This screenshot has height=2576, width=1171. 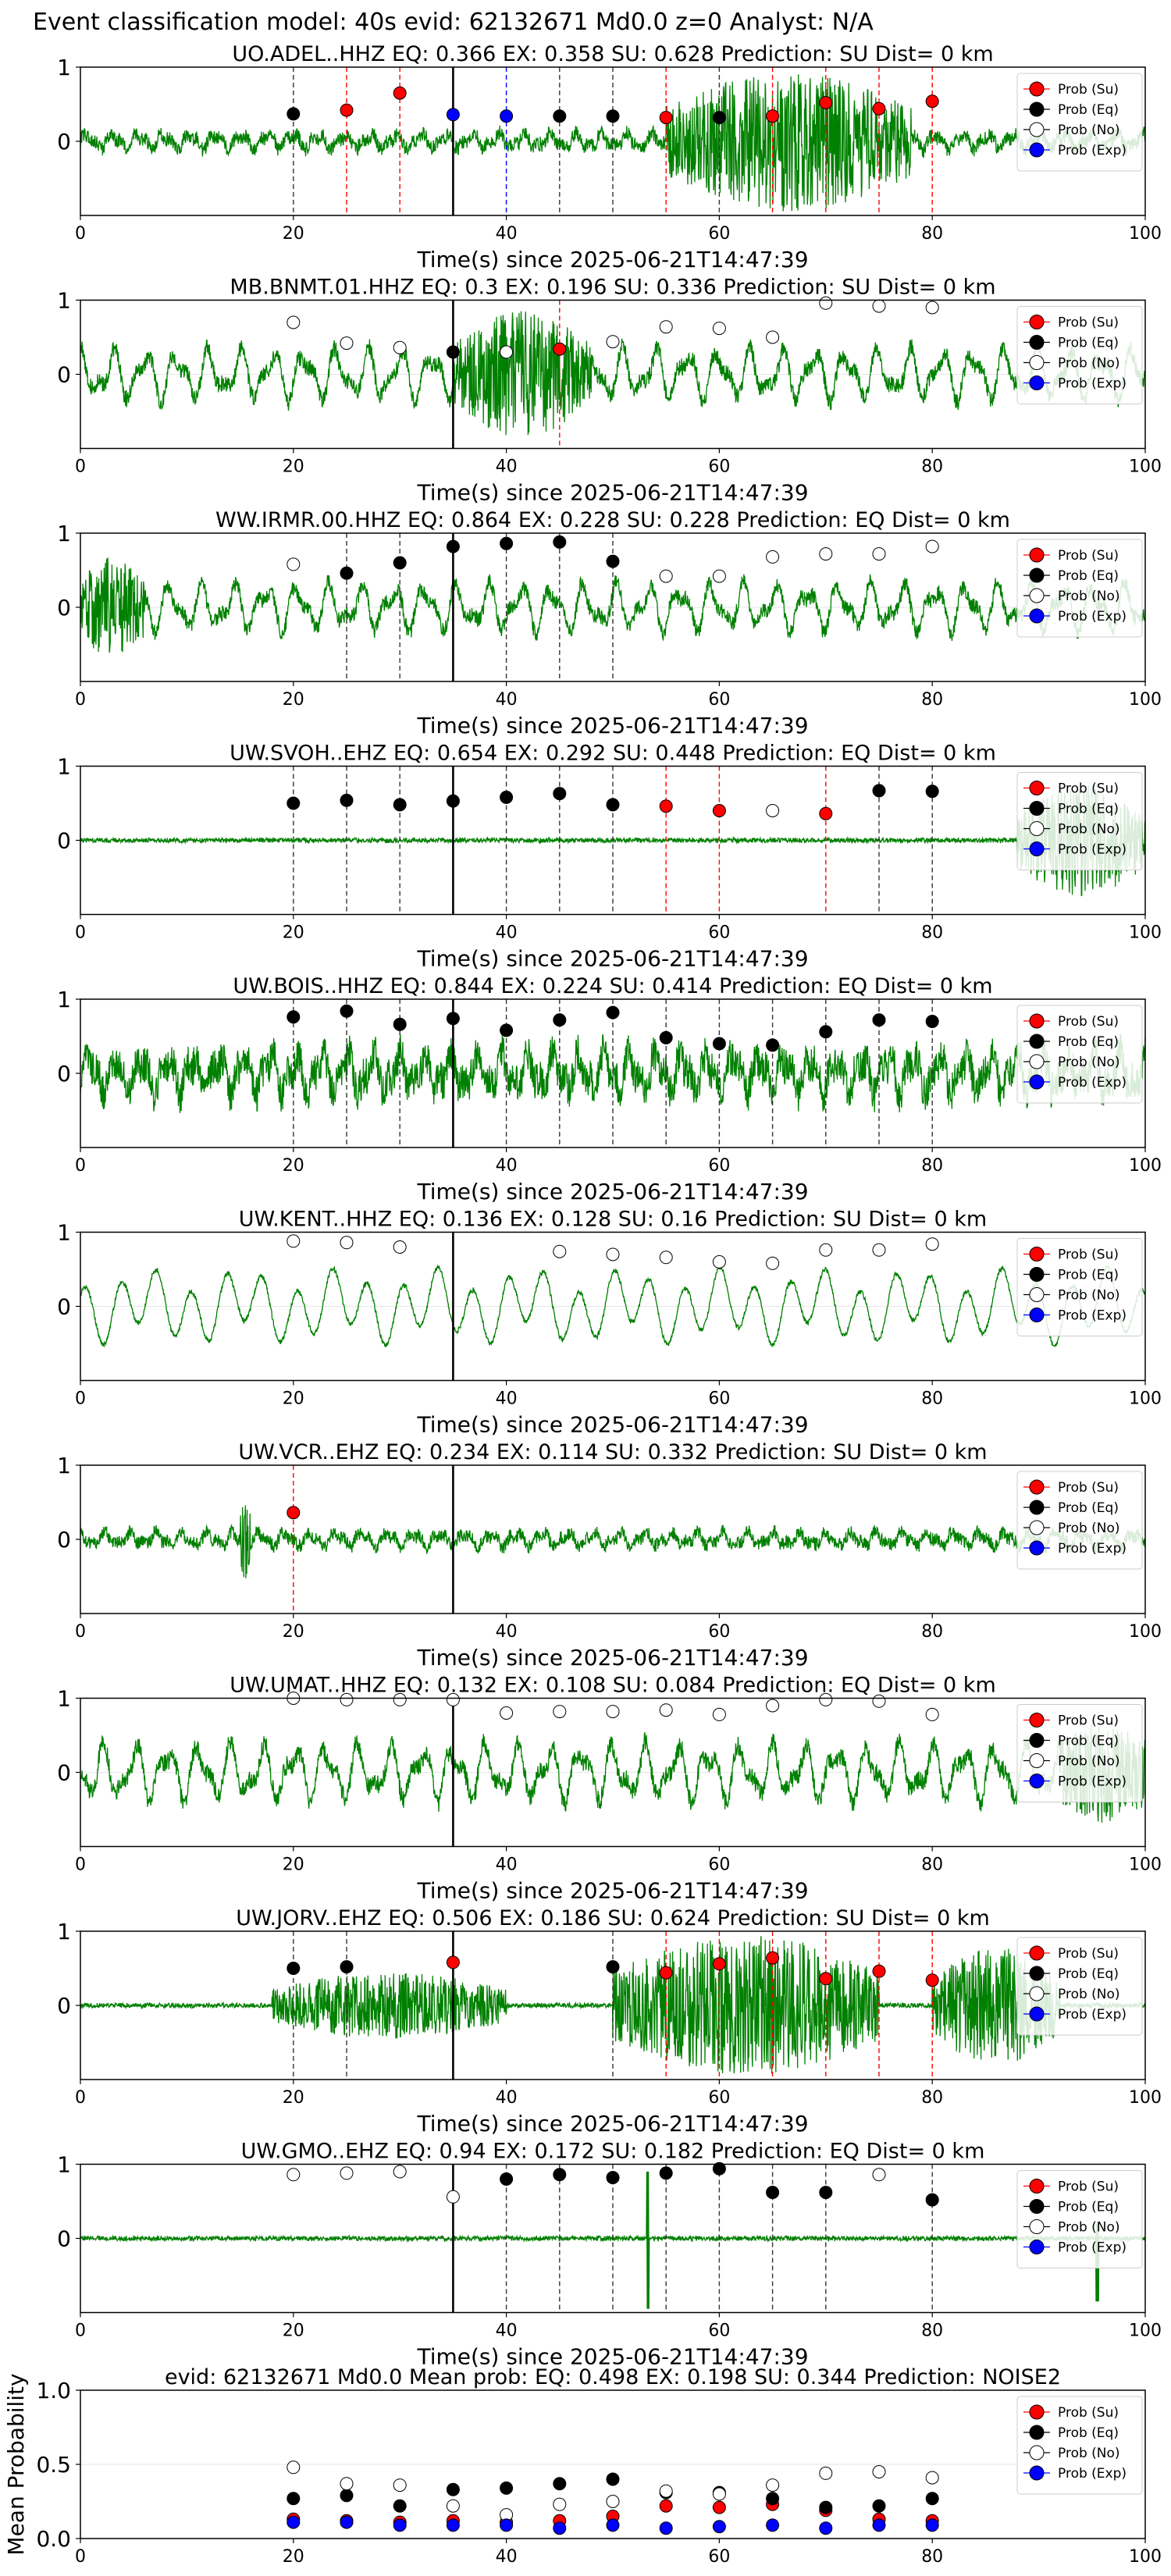 I want to click on legend-label: Prob (Eq), so click(x=1088, y=110).